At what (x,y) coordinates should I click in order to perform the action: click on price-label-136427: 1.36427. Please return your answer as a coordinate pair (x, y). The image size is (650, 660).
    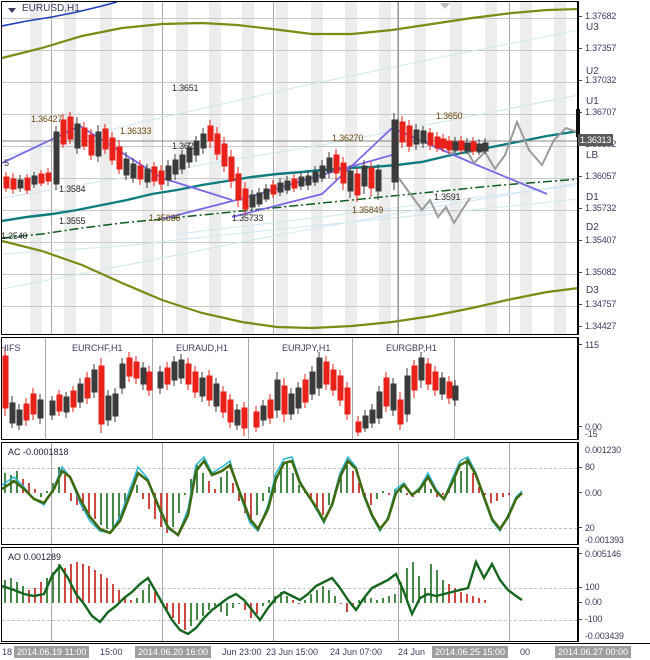
    Looking at the image, I should click on (47, 119).